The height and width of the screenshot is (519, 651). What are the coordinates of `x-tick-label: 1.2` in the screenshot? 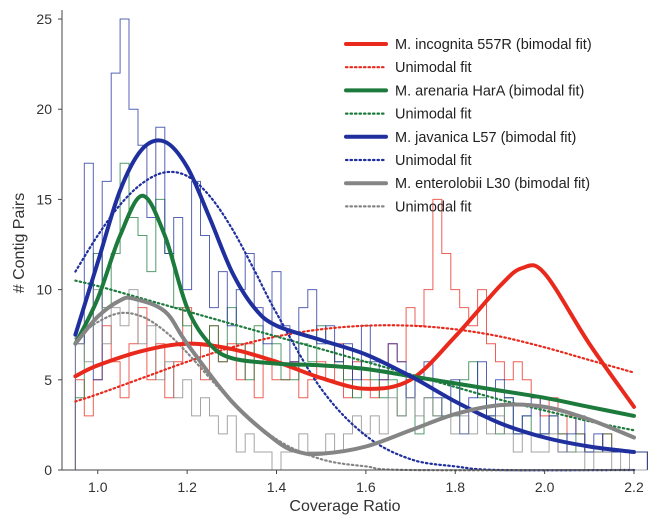 It's located at (187, 487).